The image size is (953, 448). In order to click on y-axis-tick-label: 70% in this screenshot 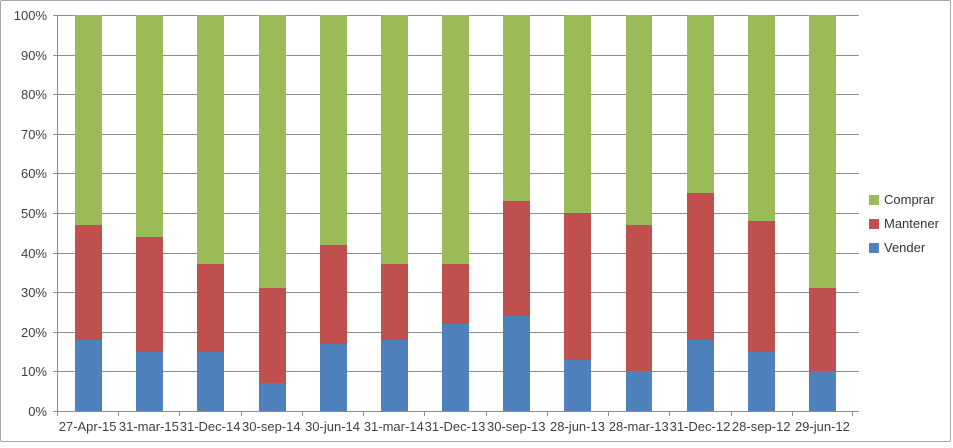, I will do `click(33, 134)`.